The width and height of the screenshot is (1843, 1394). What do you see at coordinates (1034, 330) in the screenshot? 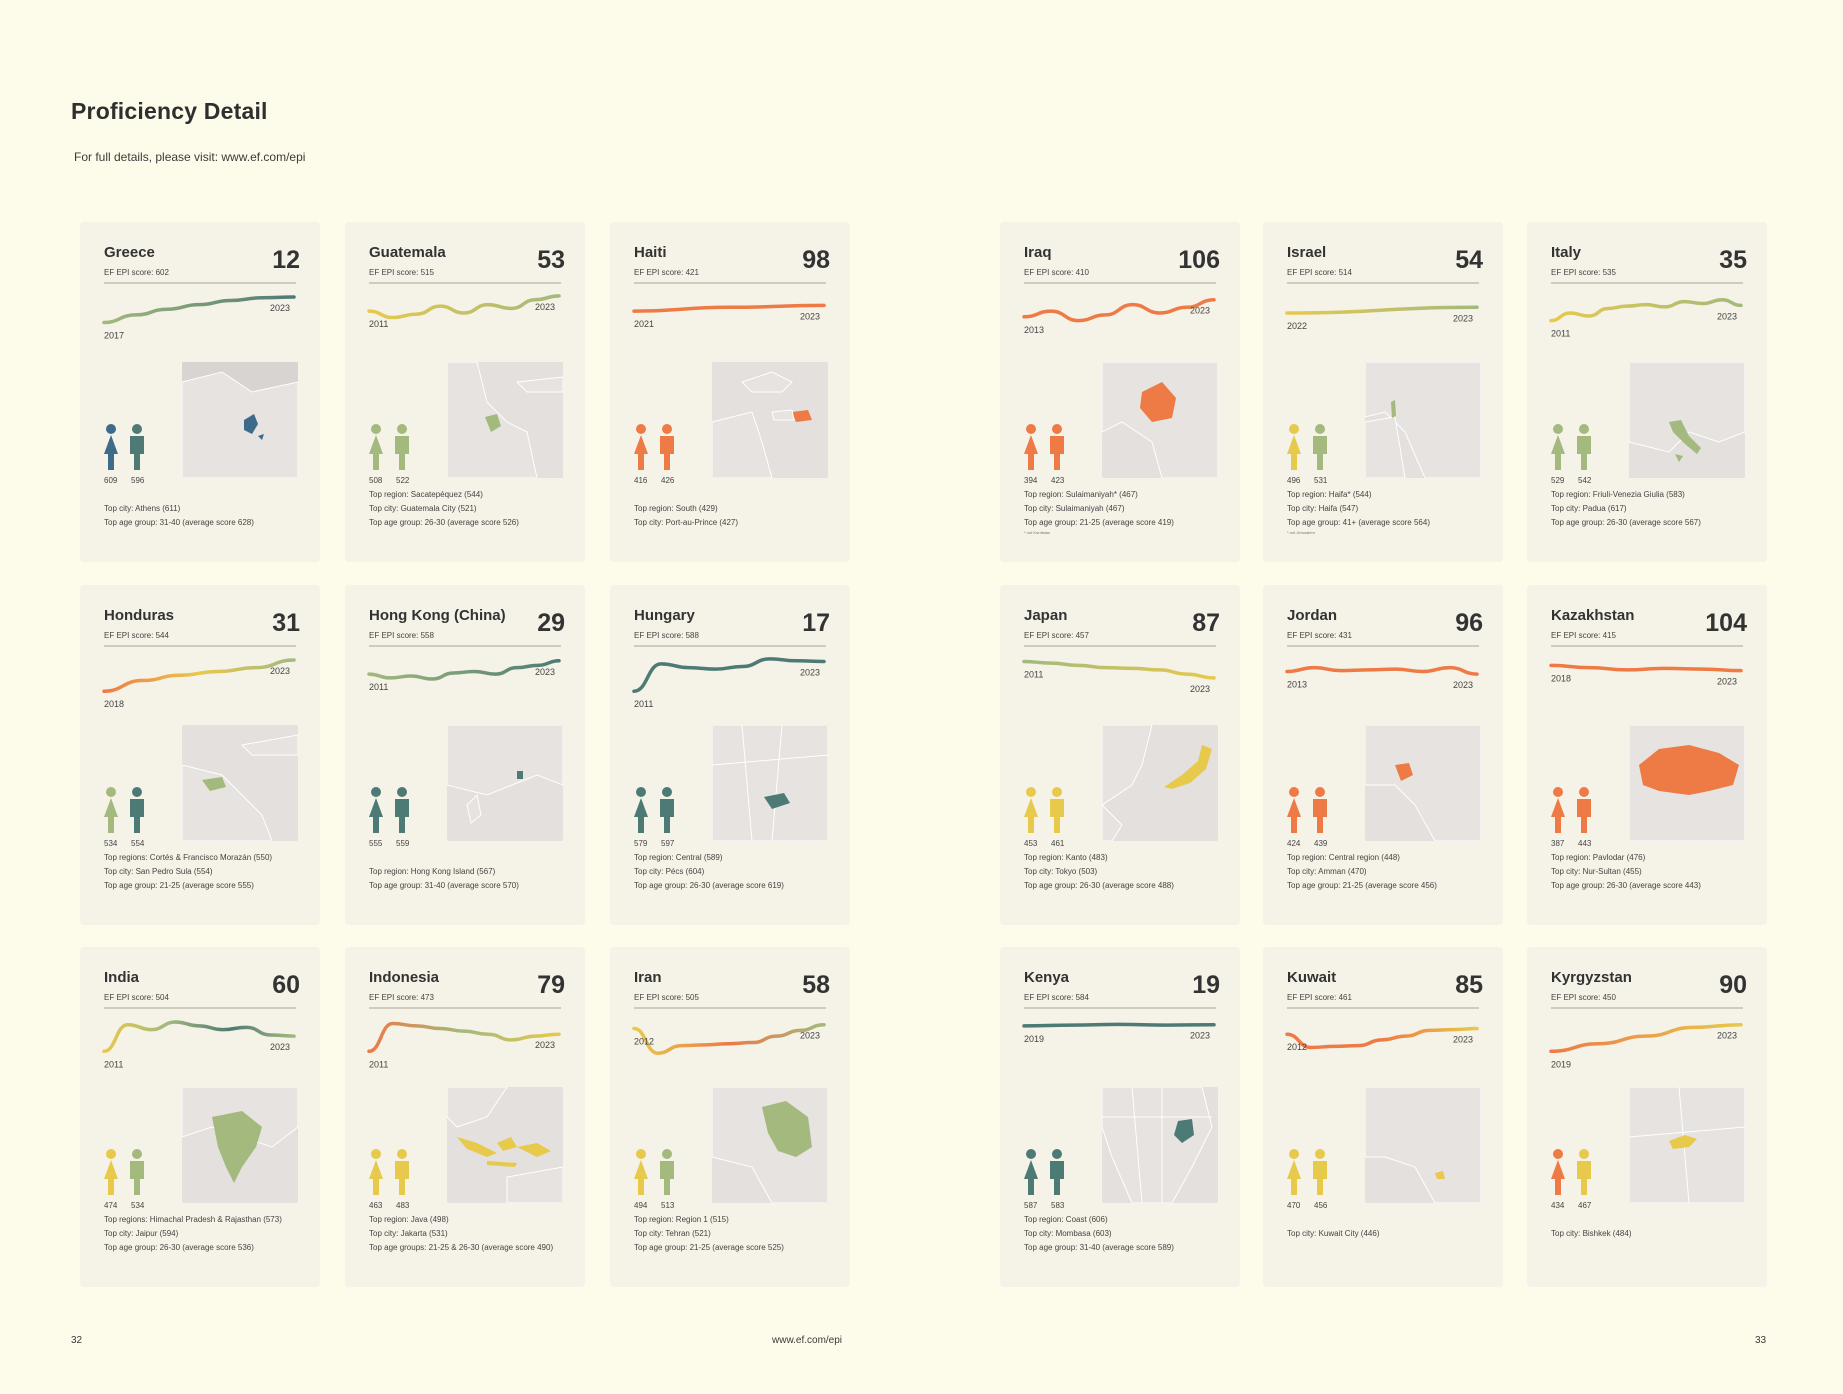
I see `trend-start-year: 2013` at bounding box center [1034, 330].